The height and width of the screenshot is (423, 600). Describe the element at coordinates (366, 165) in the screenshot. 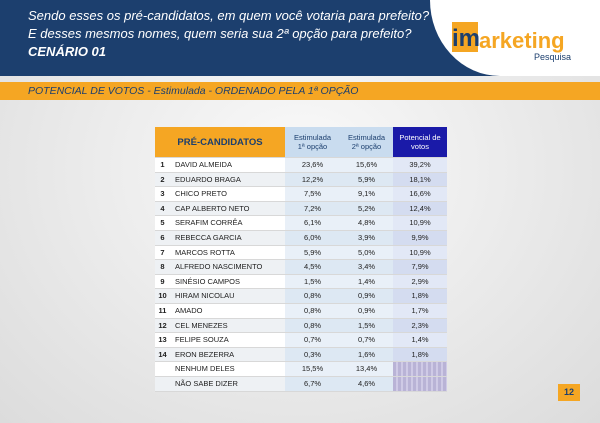

I see `second-choice: 15,6%` at that location.